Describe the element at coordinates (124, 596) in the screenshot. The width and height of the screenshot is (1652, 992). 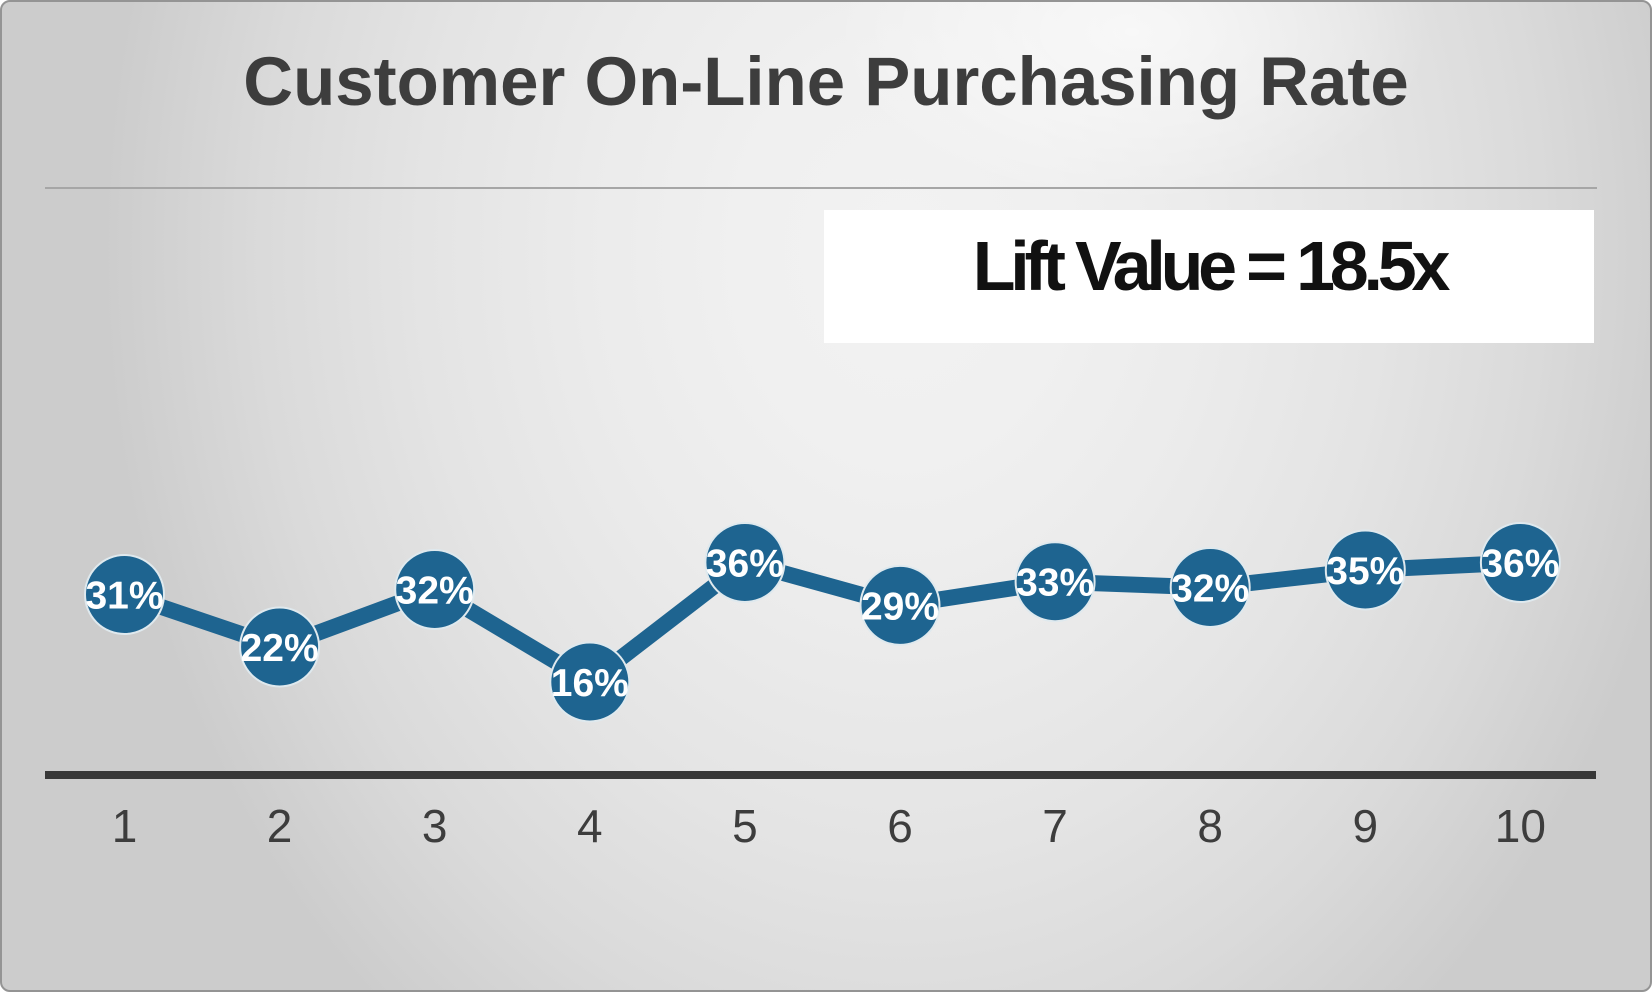
I see `svg-text: 31%` at that location.